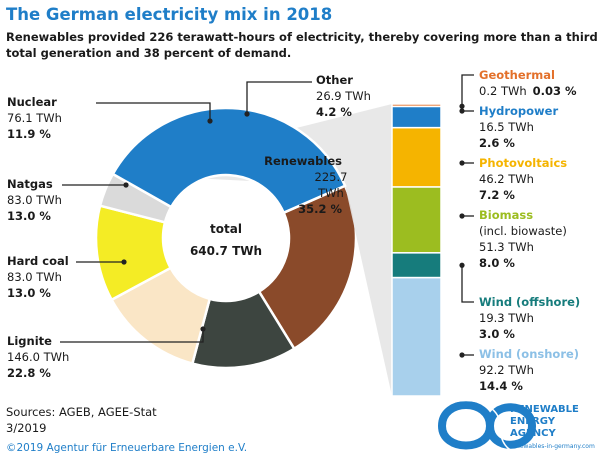 Image resolution: width=600 pixels, height=458 pixels. I want to click on label-lignite-percent: 22.8 %, so click(29, 373).